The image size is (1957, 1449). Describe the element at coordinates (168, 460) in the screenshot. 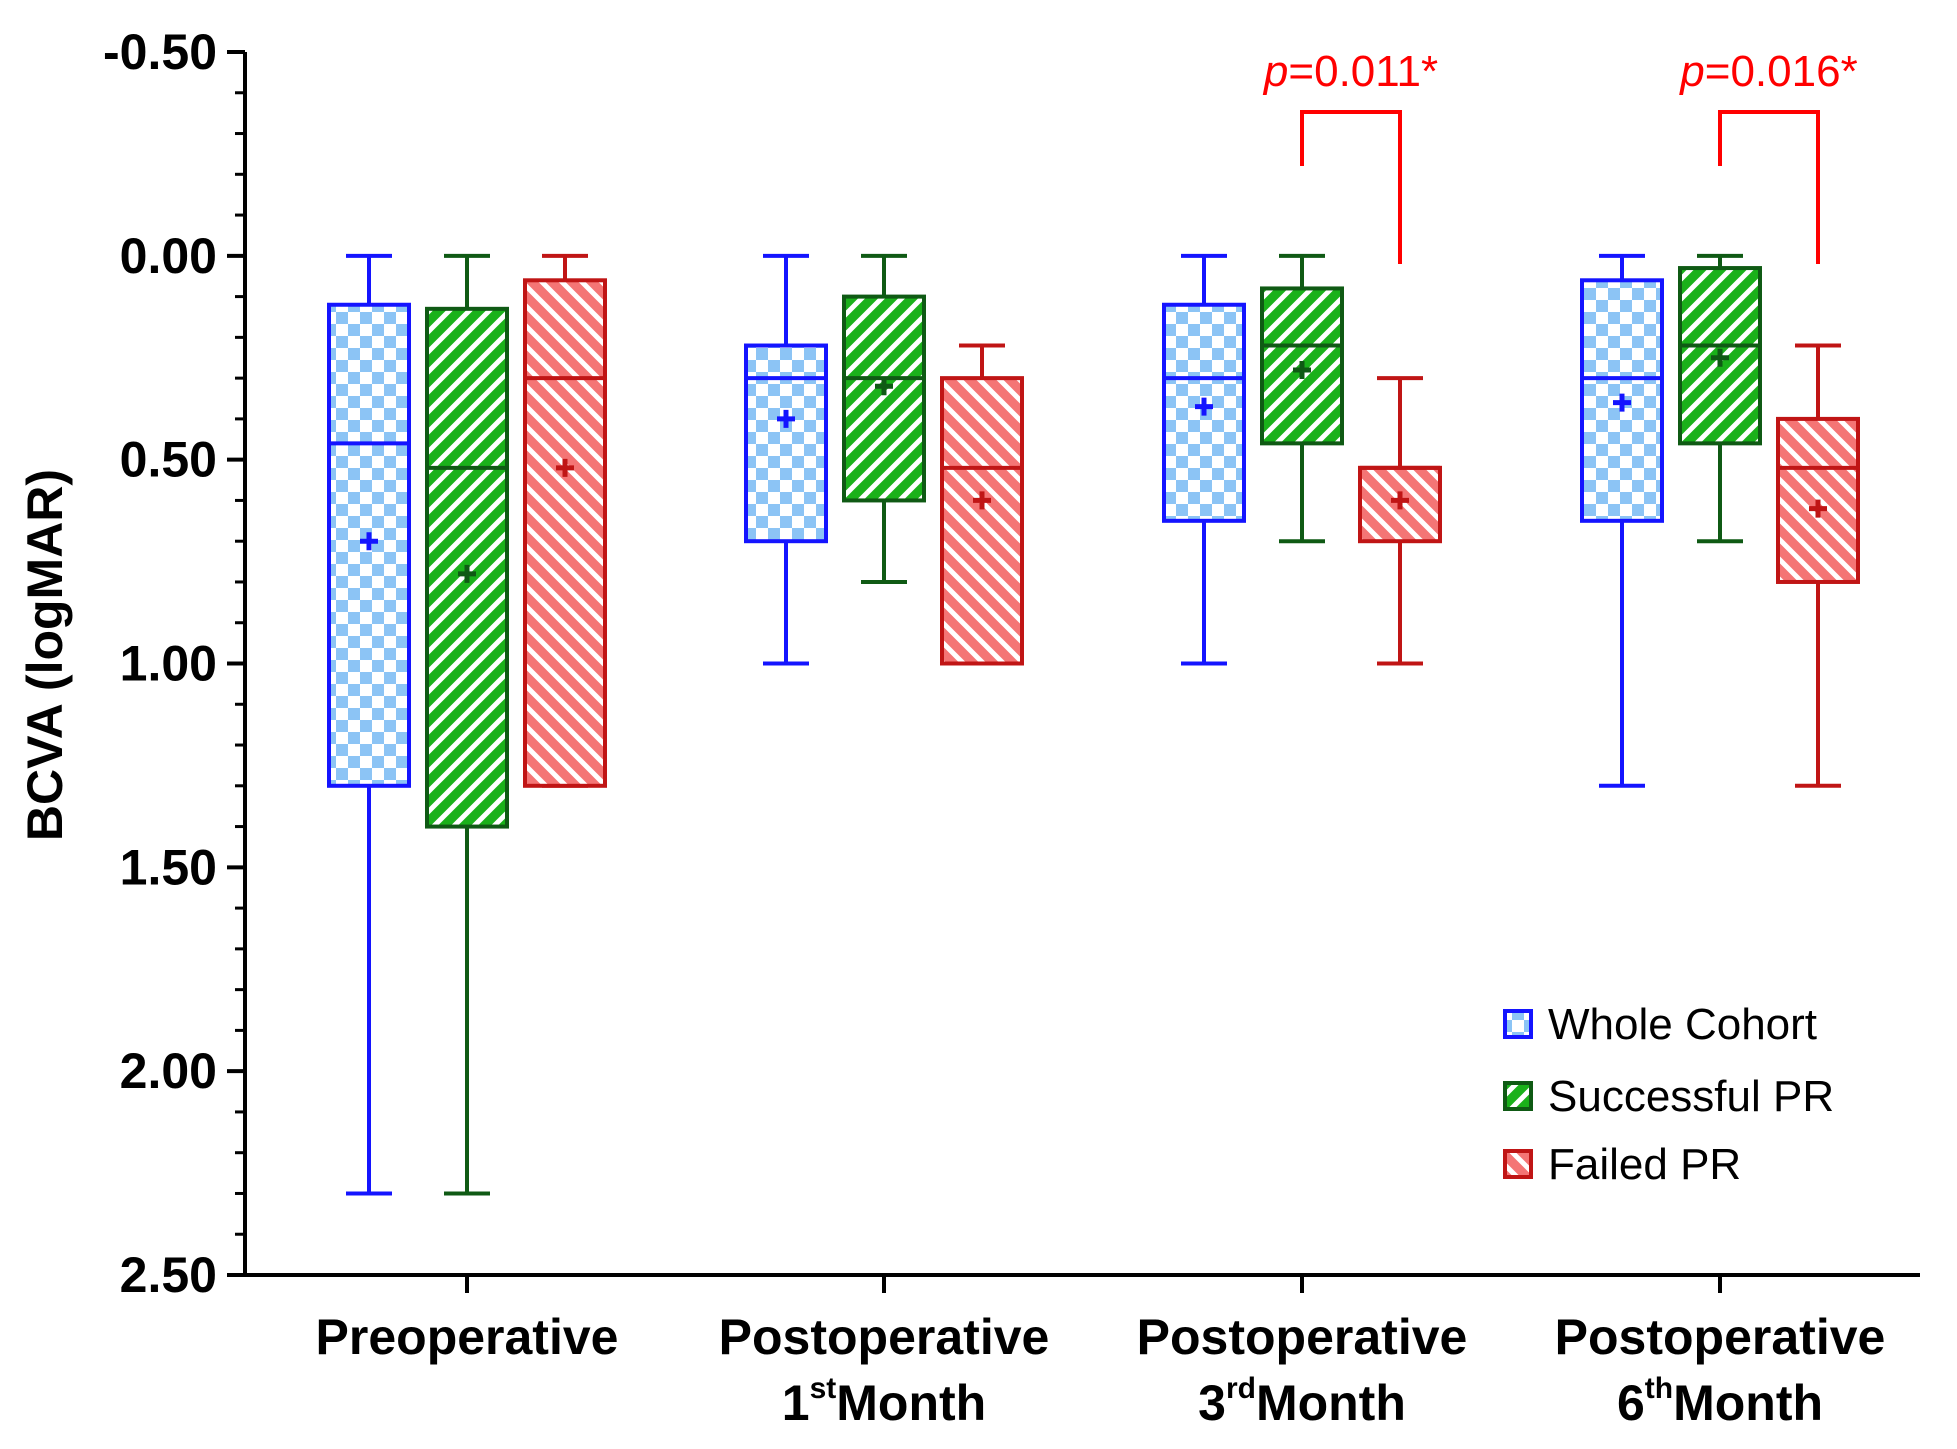

I see `y-tick-label: 0.50` at that location.